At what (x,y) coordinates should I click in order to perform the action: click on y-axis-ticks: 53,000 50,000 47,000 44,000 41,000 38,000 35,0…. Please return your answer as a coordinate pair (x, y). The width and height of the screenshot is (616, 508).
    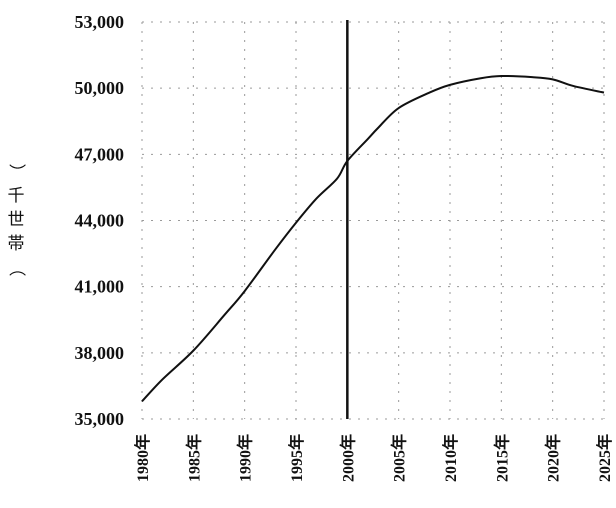
    Looking at the image, I should click on (100, 220).